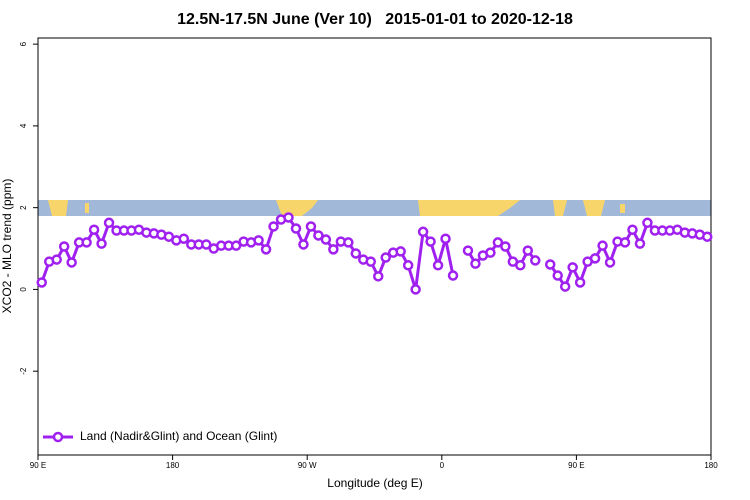  Describe the element at coordinates (374, 483) in the screenshot. I see `x-axis-label: Longitude (deg E)` at that location.